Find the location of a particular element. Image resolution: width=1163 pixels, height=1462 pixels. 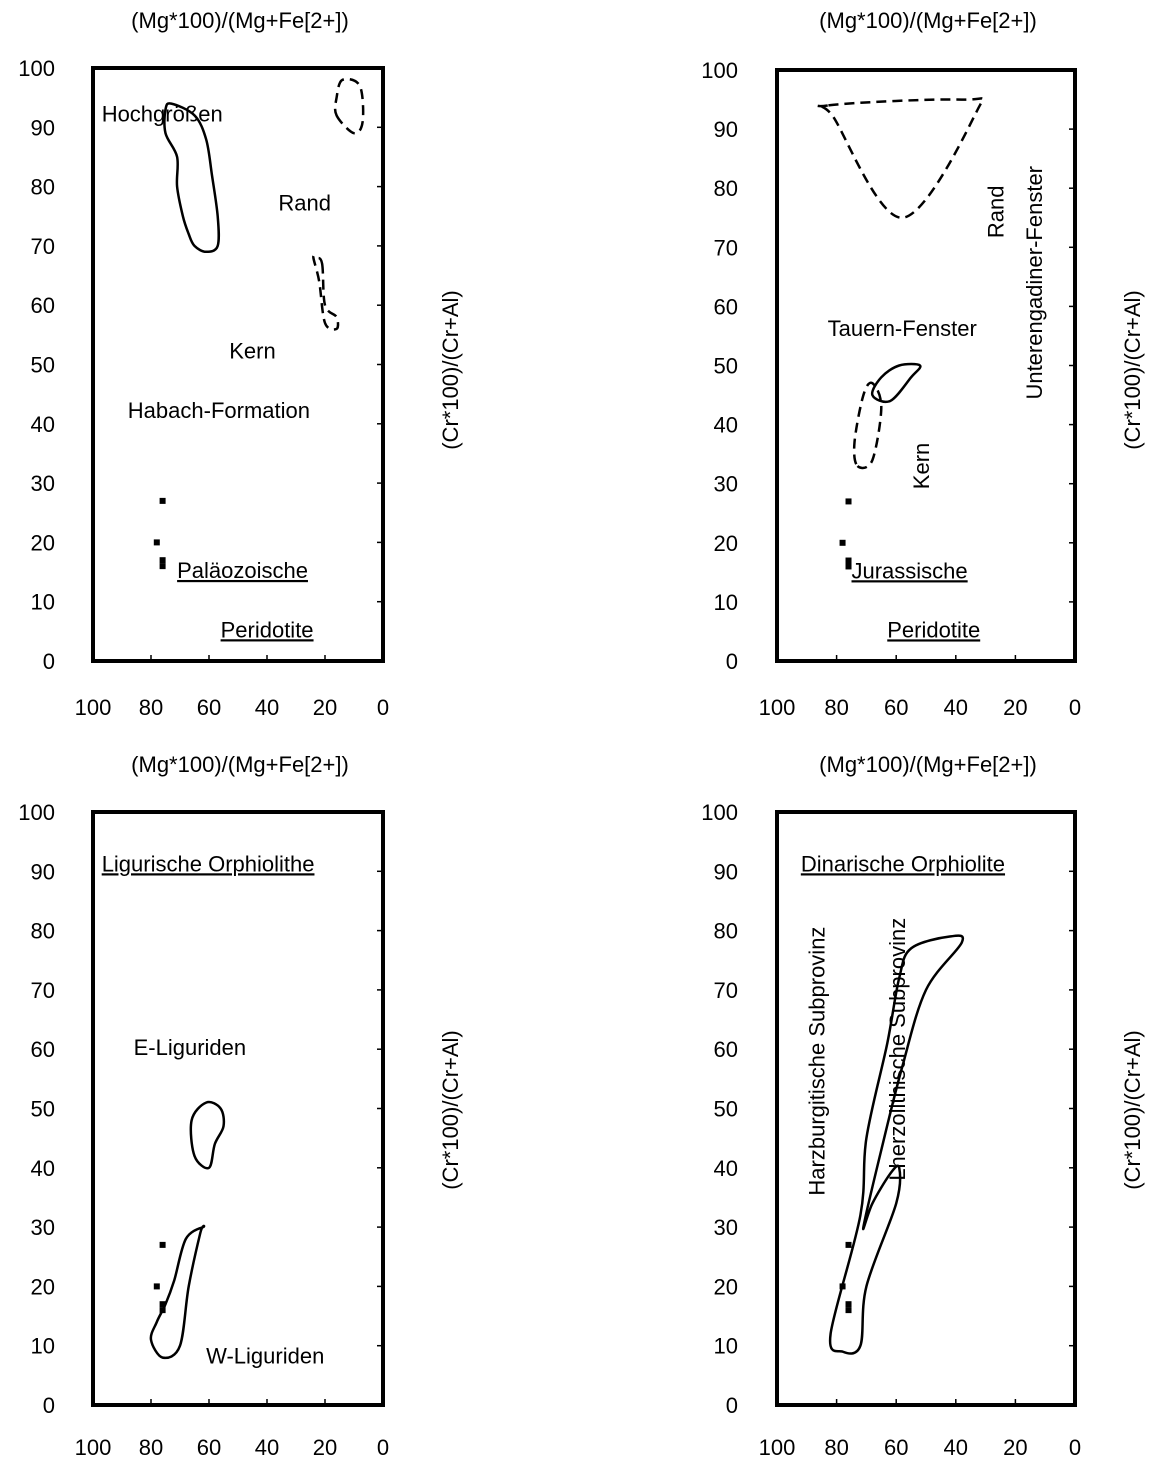

annotation-tauern: Tauern-Fenster is located at coordinates (902, 328).